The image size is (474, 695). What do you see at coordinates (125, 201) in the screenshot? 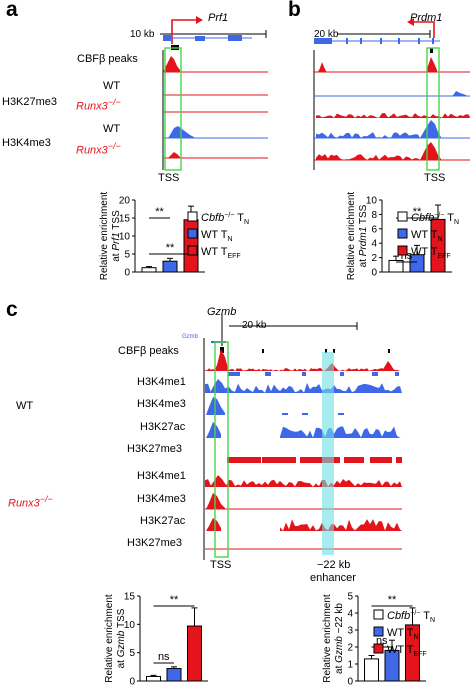
I see `chart-1-ytick-label: 20` at bounding box center [125, 201].